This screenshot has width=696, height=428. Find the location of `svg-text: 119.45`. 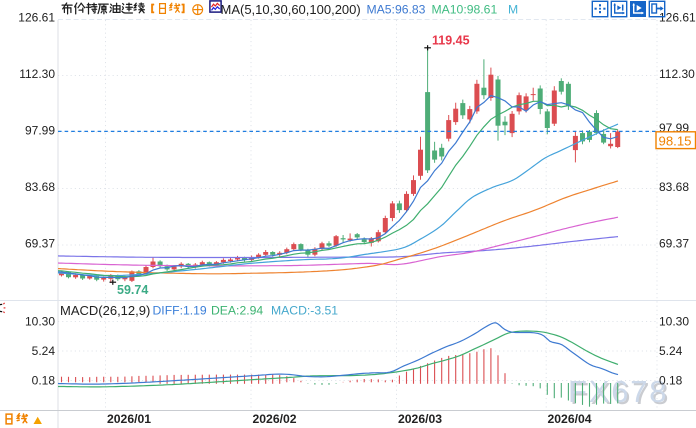

svg-text: 119.45 is located at coordinates (451, 41).